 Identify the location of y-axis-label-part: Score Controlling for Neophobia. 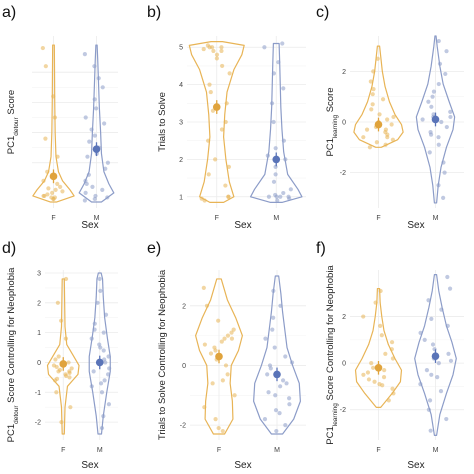
(11, 336).